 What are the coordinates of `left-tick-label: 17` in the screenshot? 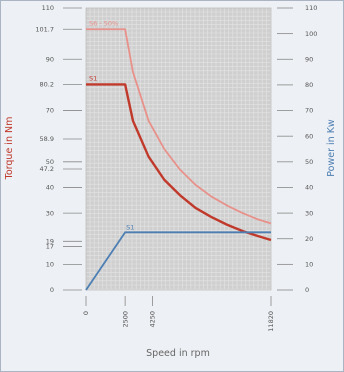 It's located at (50, 247).